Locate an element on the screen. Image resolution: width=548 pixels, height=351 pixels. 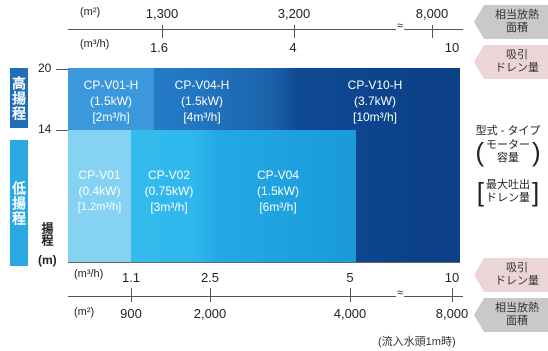
model-flow: [1.2m³/h] is located at coordinates (99, 207).